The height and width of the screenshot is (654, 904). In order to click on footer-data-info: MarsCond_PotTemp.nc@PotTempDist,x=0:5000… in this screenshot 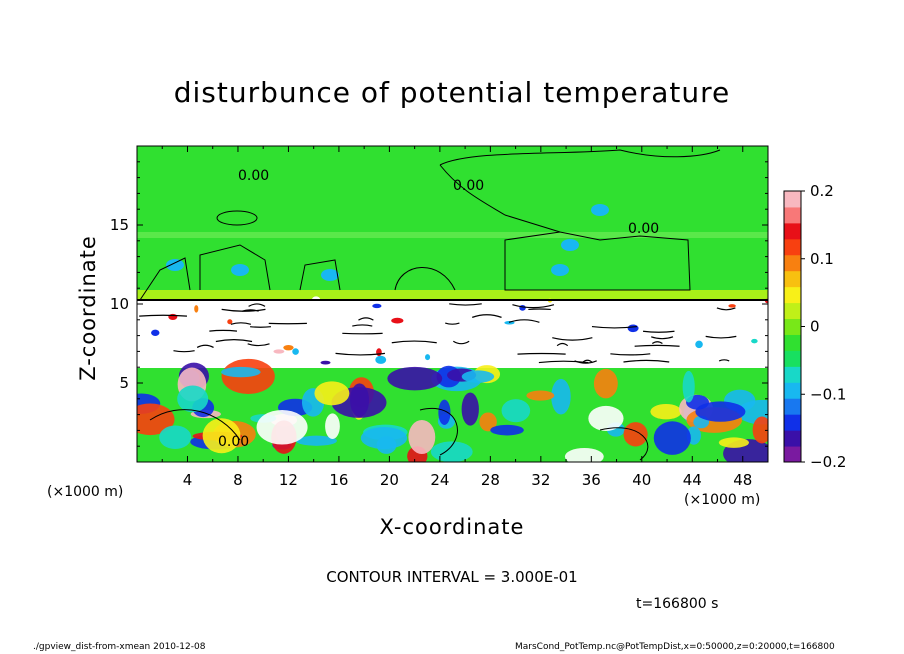, I will do `click(675, 647)`.